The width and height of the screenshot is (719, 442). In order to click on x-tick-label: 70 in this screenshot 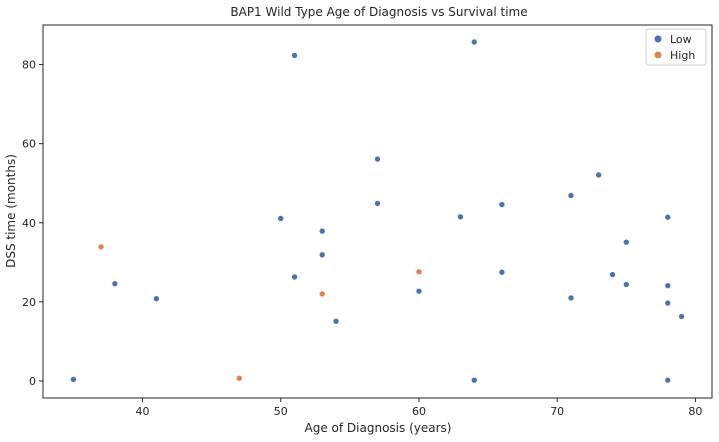, I will do `click(557, 411)`.